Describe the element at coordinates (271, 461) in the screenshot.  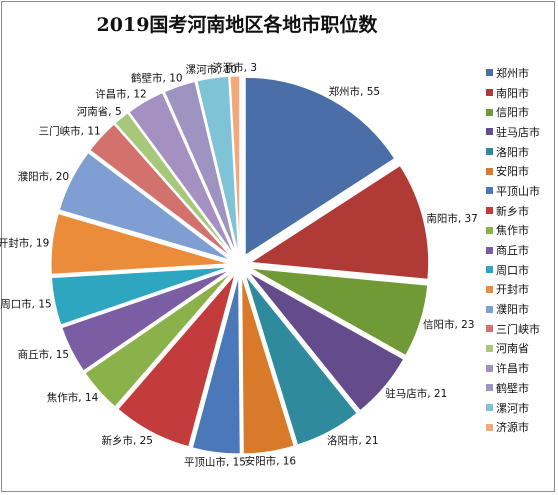
I see `data-label: 安阳市, 16` at that location.